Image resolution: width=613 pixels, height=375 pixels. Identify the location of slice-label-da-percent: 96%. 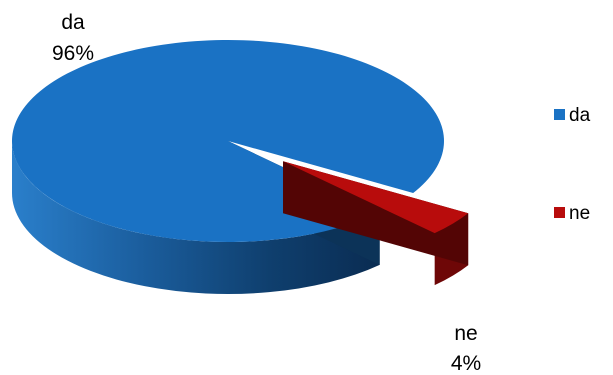
(73, 53).